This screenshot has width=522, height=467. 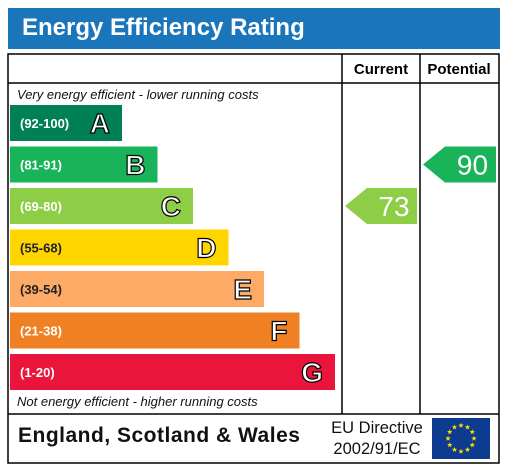 I want to click on band-range-a: (92-100), so click(x=44, y=123).